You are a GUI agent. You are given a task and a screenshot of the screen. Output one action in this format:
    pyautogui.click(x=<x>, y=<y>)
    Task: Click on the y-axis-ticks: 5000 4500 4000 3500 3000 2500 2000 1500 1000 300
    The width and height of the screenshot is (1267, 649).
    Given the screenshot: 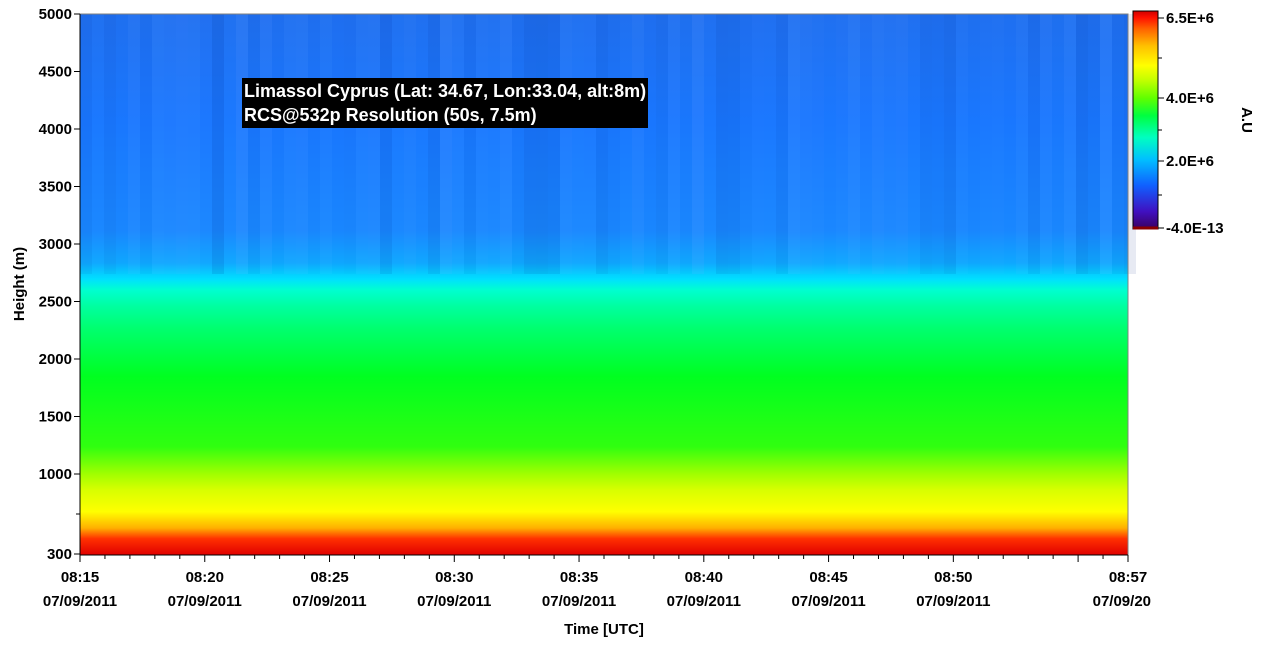 What is the action you would take?
    pyautogui.click(x=59, y=284)
    